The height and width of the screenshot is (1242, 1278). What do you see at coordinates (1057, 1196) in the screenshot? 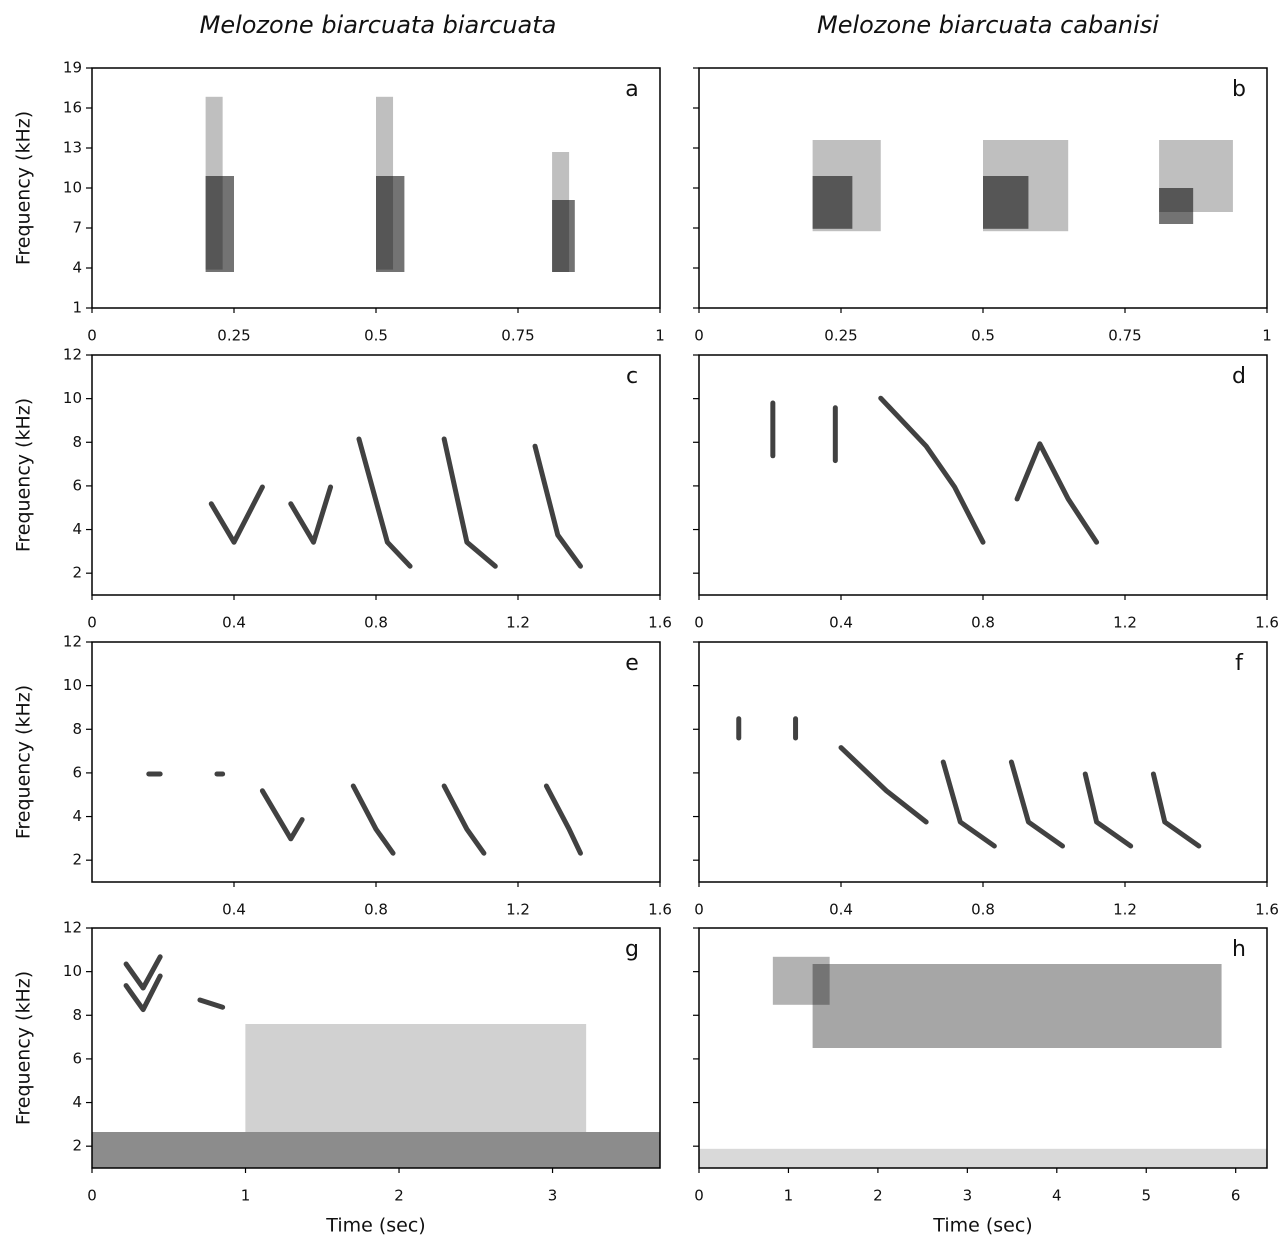
I see `x-tick-label: 4` at bounding box center [1057, 1196].